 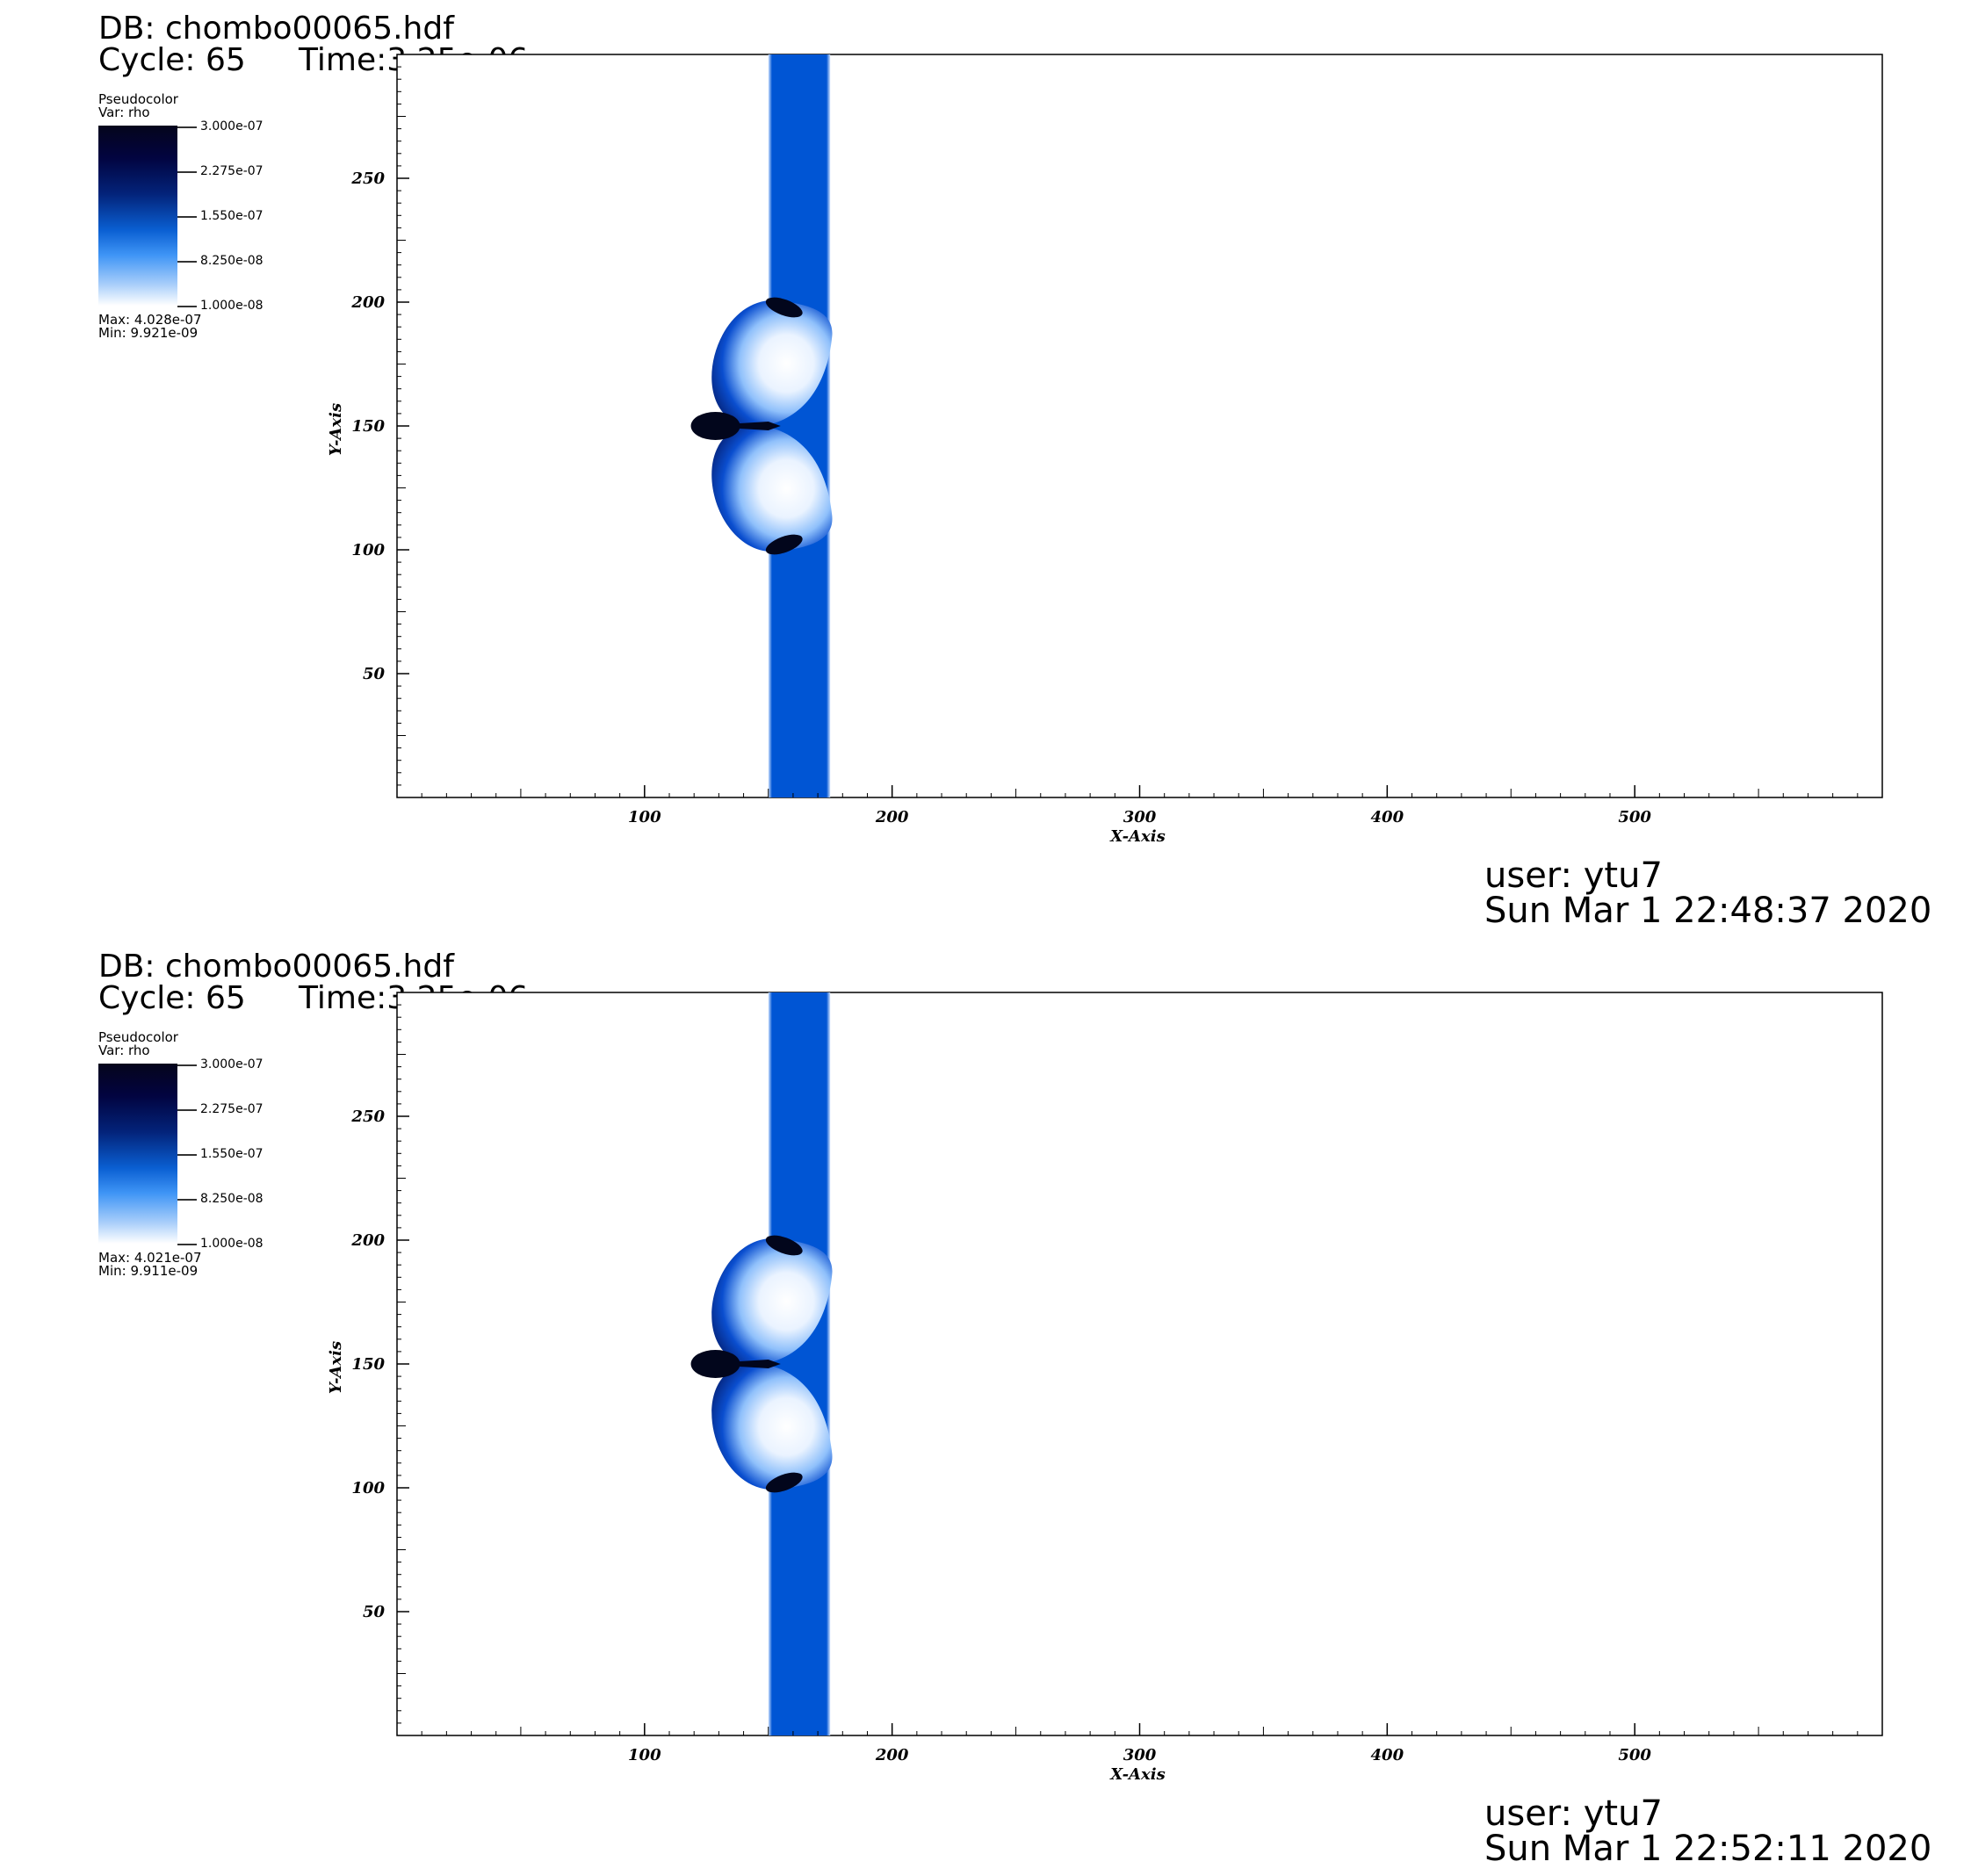 What do you see at coordinates (150, 320) in the screenshot?
I see `legend-max: Max: 4.028e-07` at bounding box center [150, 320].